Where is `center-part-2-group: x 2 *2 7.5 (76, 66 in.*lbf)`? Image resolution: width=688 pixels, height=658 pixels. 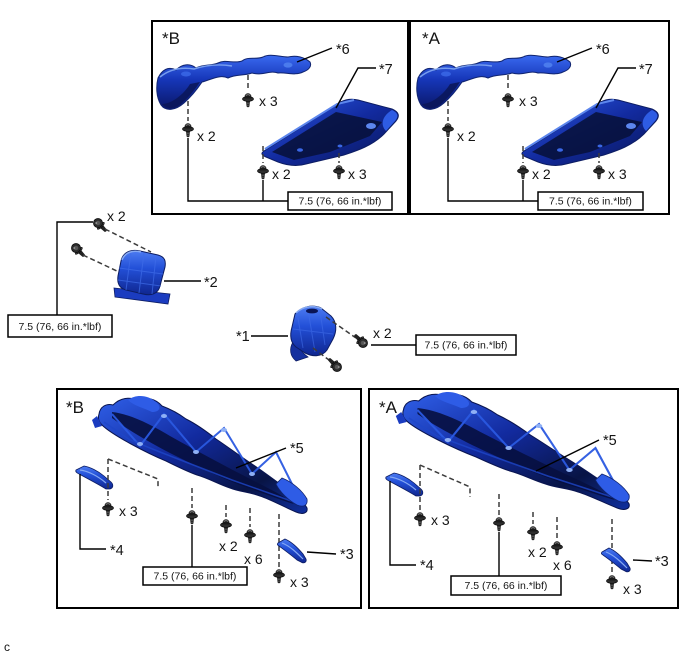
center-part-2-group: x 2 *2 7.5 (76, 66 in.*lbf) is located at coordinates (112, 273).